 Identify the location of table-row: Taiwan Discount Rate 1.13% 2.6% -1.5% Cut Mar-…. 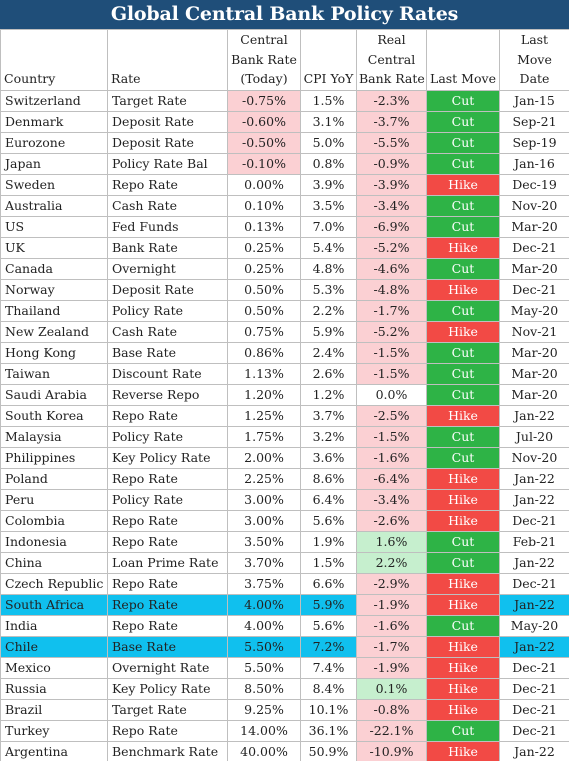
(284, 373).